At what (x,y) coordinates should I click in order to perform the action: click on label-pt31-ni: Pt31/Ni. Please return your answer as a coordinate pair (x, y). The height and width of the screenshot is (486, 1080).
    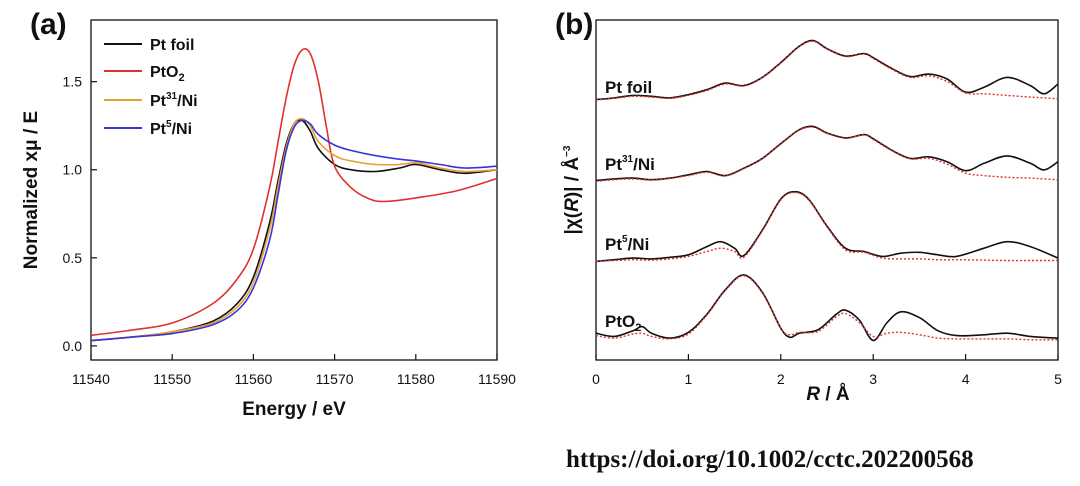
    Looking at the image, I should click on (630, 164).